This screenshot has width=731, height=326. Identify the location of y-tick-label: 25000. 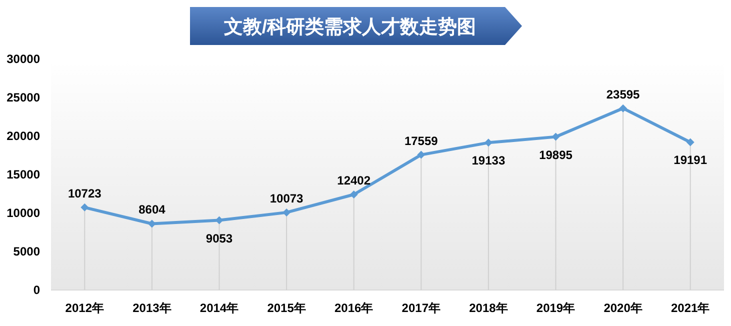
(23, 97).